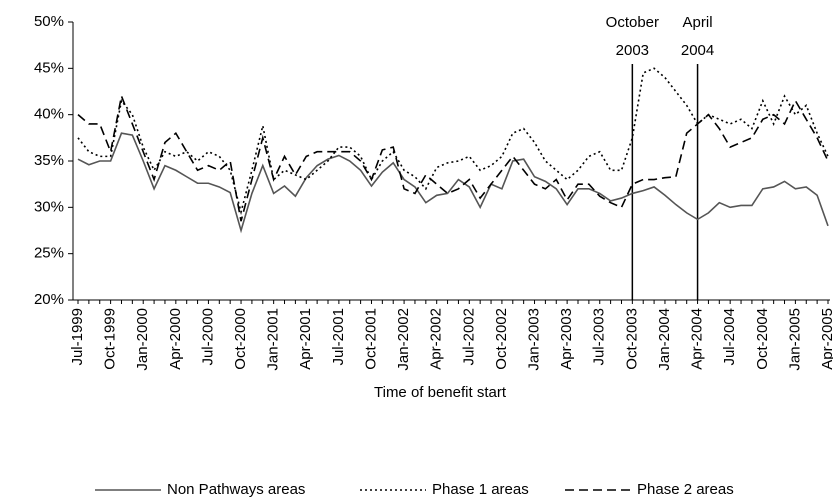  Describe the element at coordinates (338, 337) in the screenshot. I see `x-tick-label: Jul-2001` at that location.